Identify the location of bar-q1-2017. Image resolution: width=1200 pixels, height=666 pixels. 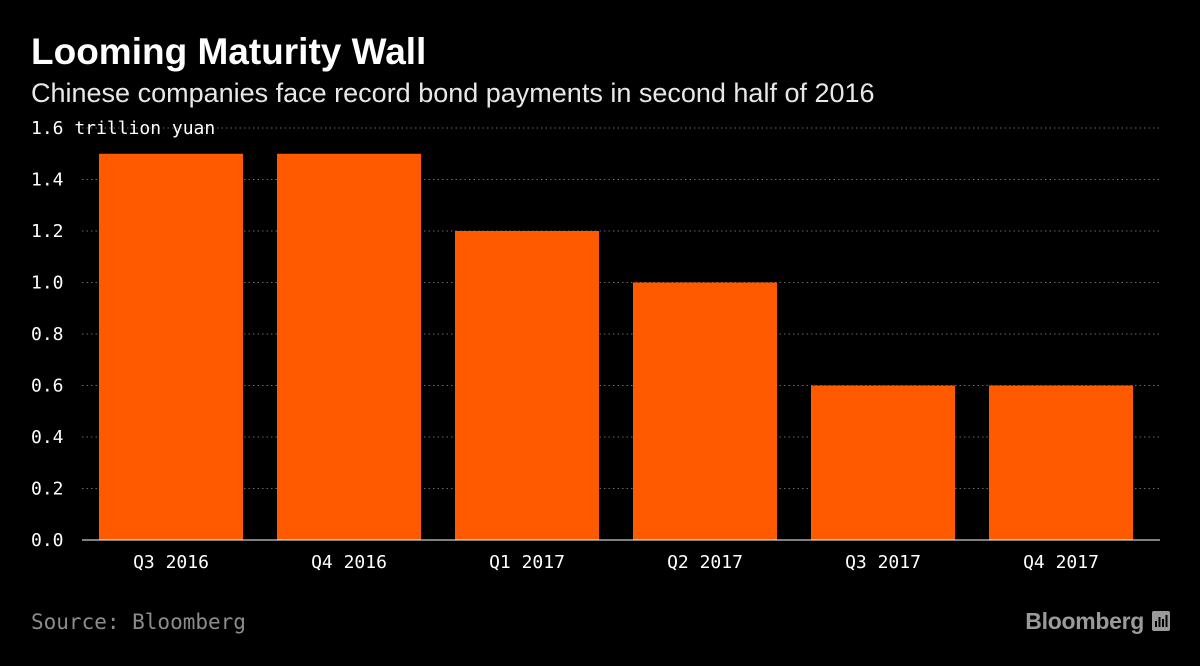
(527, 385).